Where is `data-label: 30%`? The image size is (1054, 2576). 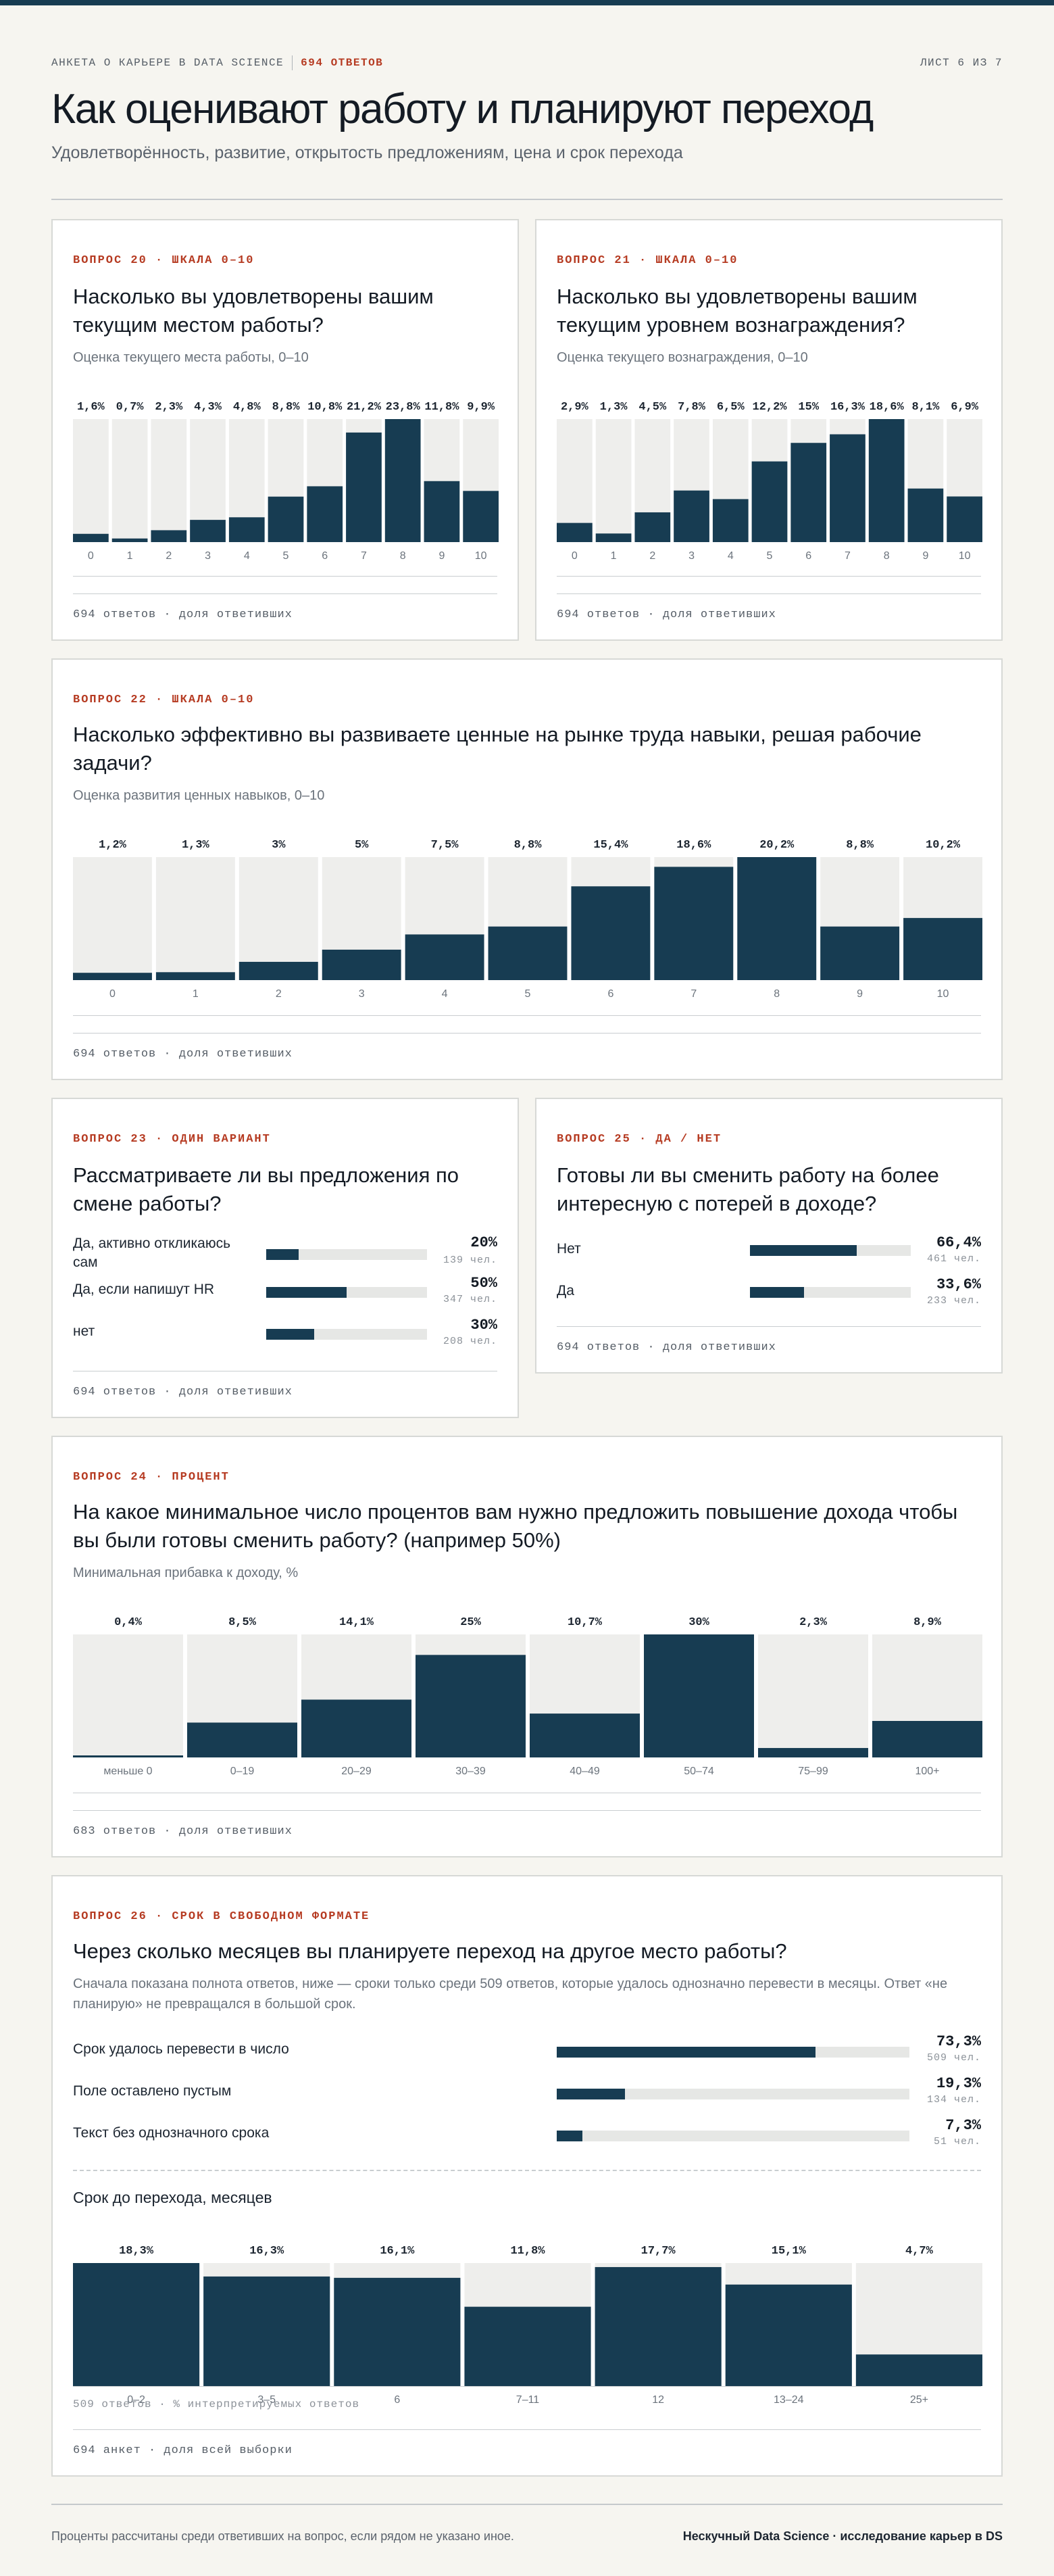
data-label: 30% is located at coordinates (698, 1622).